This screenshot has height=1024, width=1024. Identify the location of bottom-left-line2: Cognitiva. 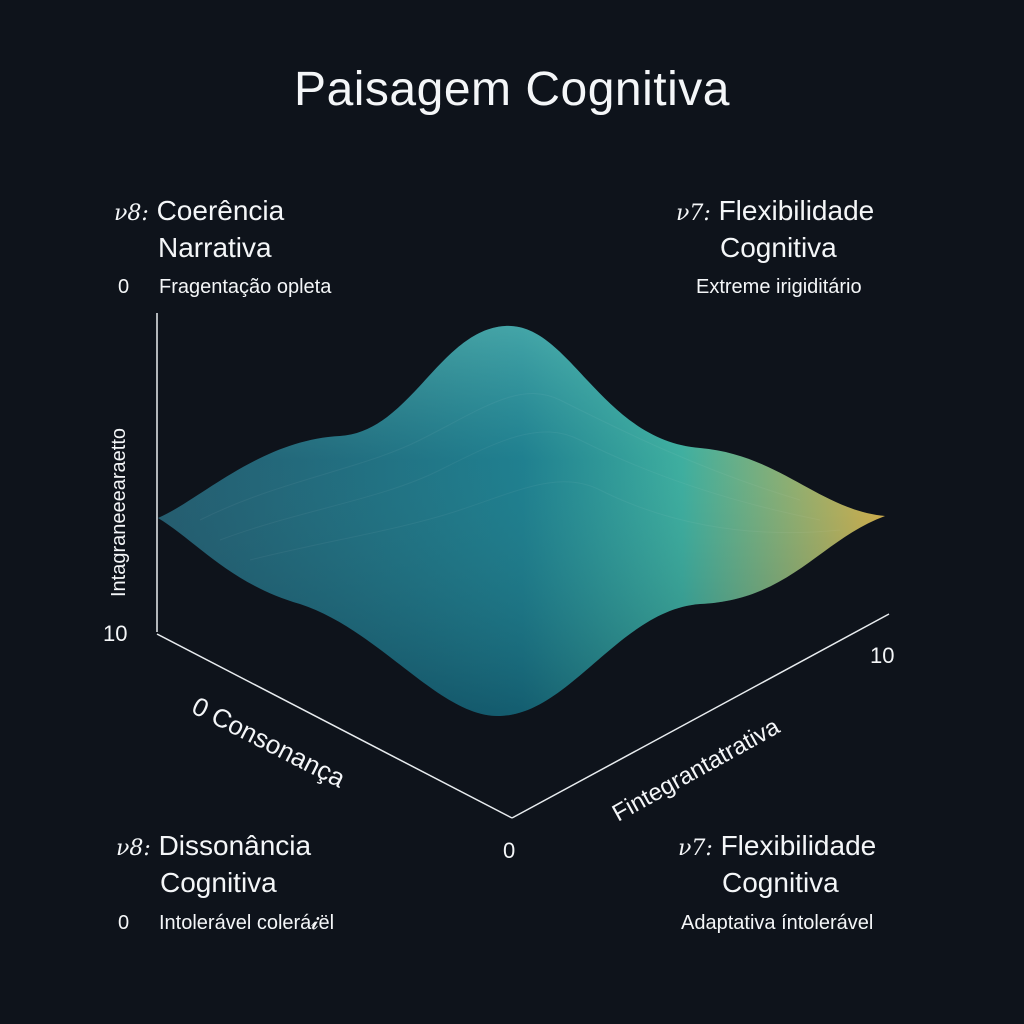
(218, 882).